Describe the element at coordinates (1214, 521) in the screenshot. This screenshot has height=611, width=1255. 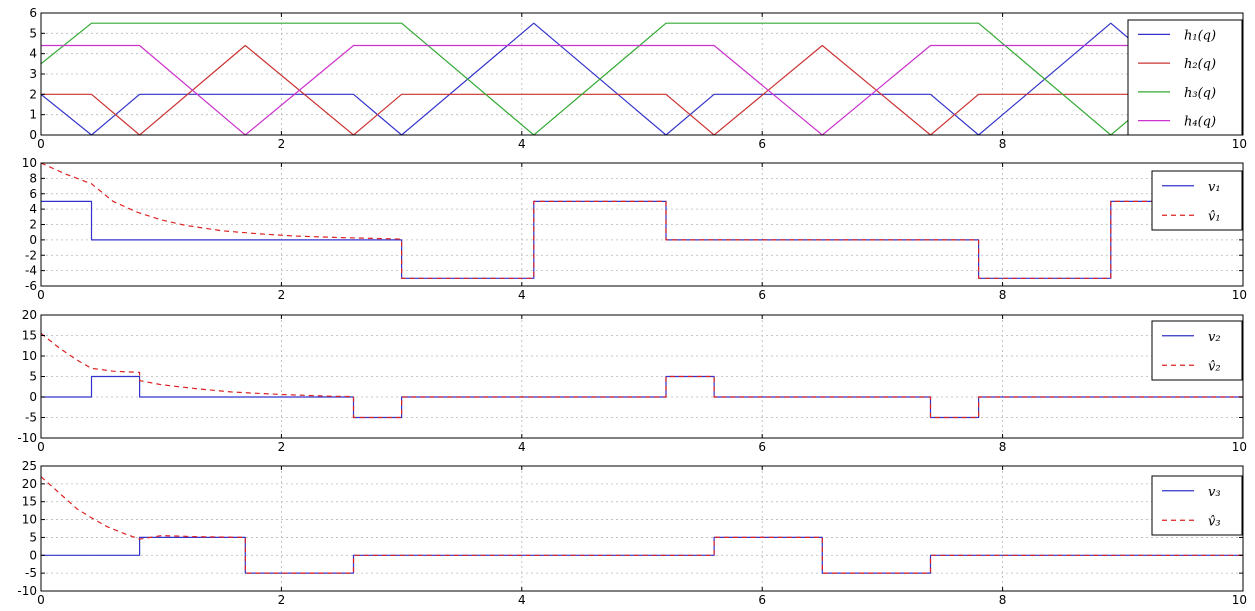
I see `legend-label: v̂₃` at that location.